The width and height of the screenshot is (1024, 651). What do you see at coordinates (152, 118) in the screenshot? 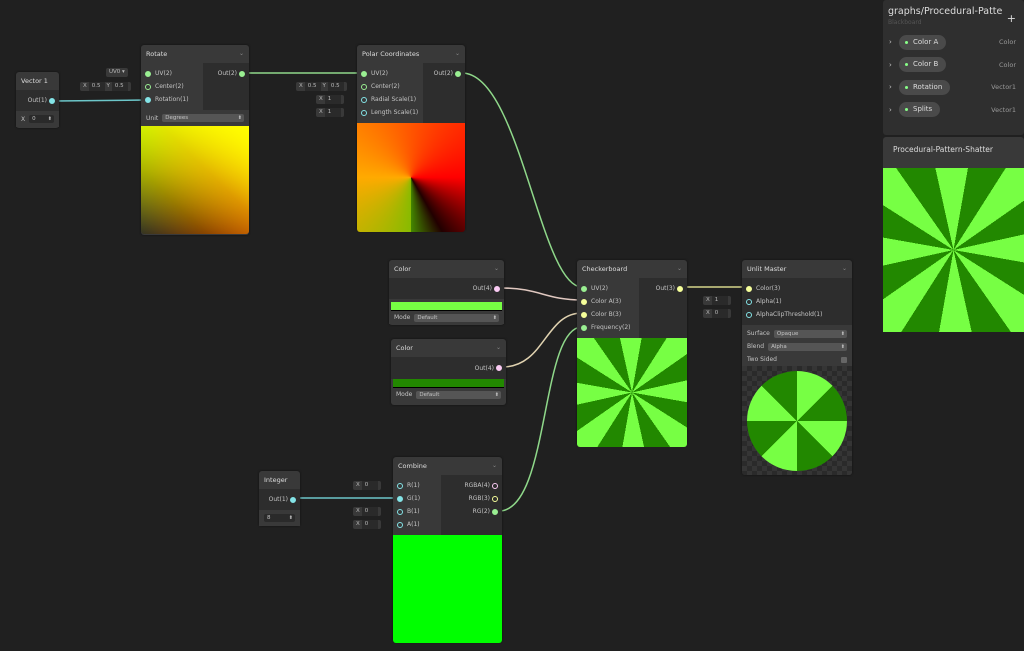
I see `unit-label: Unit` at bounding box center [152, 118].